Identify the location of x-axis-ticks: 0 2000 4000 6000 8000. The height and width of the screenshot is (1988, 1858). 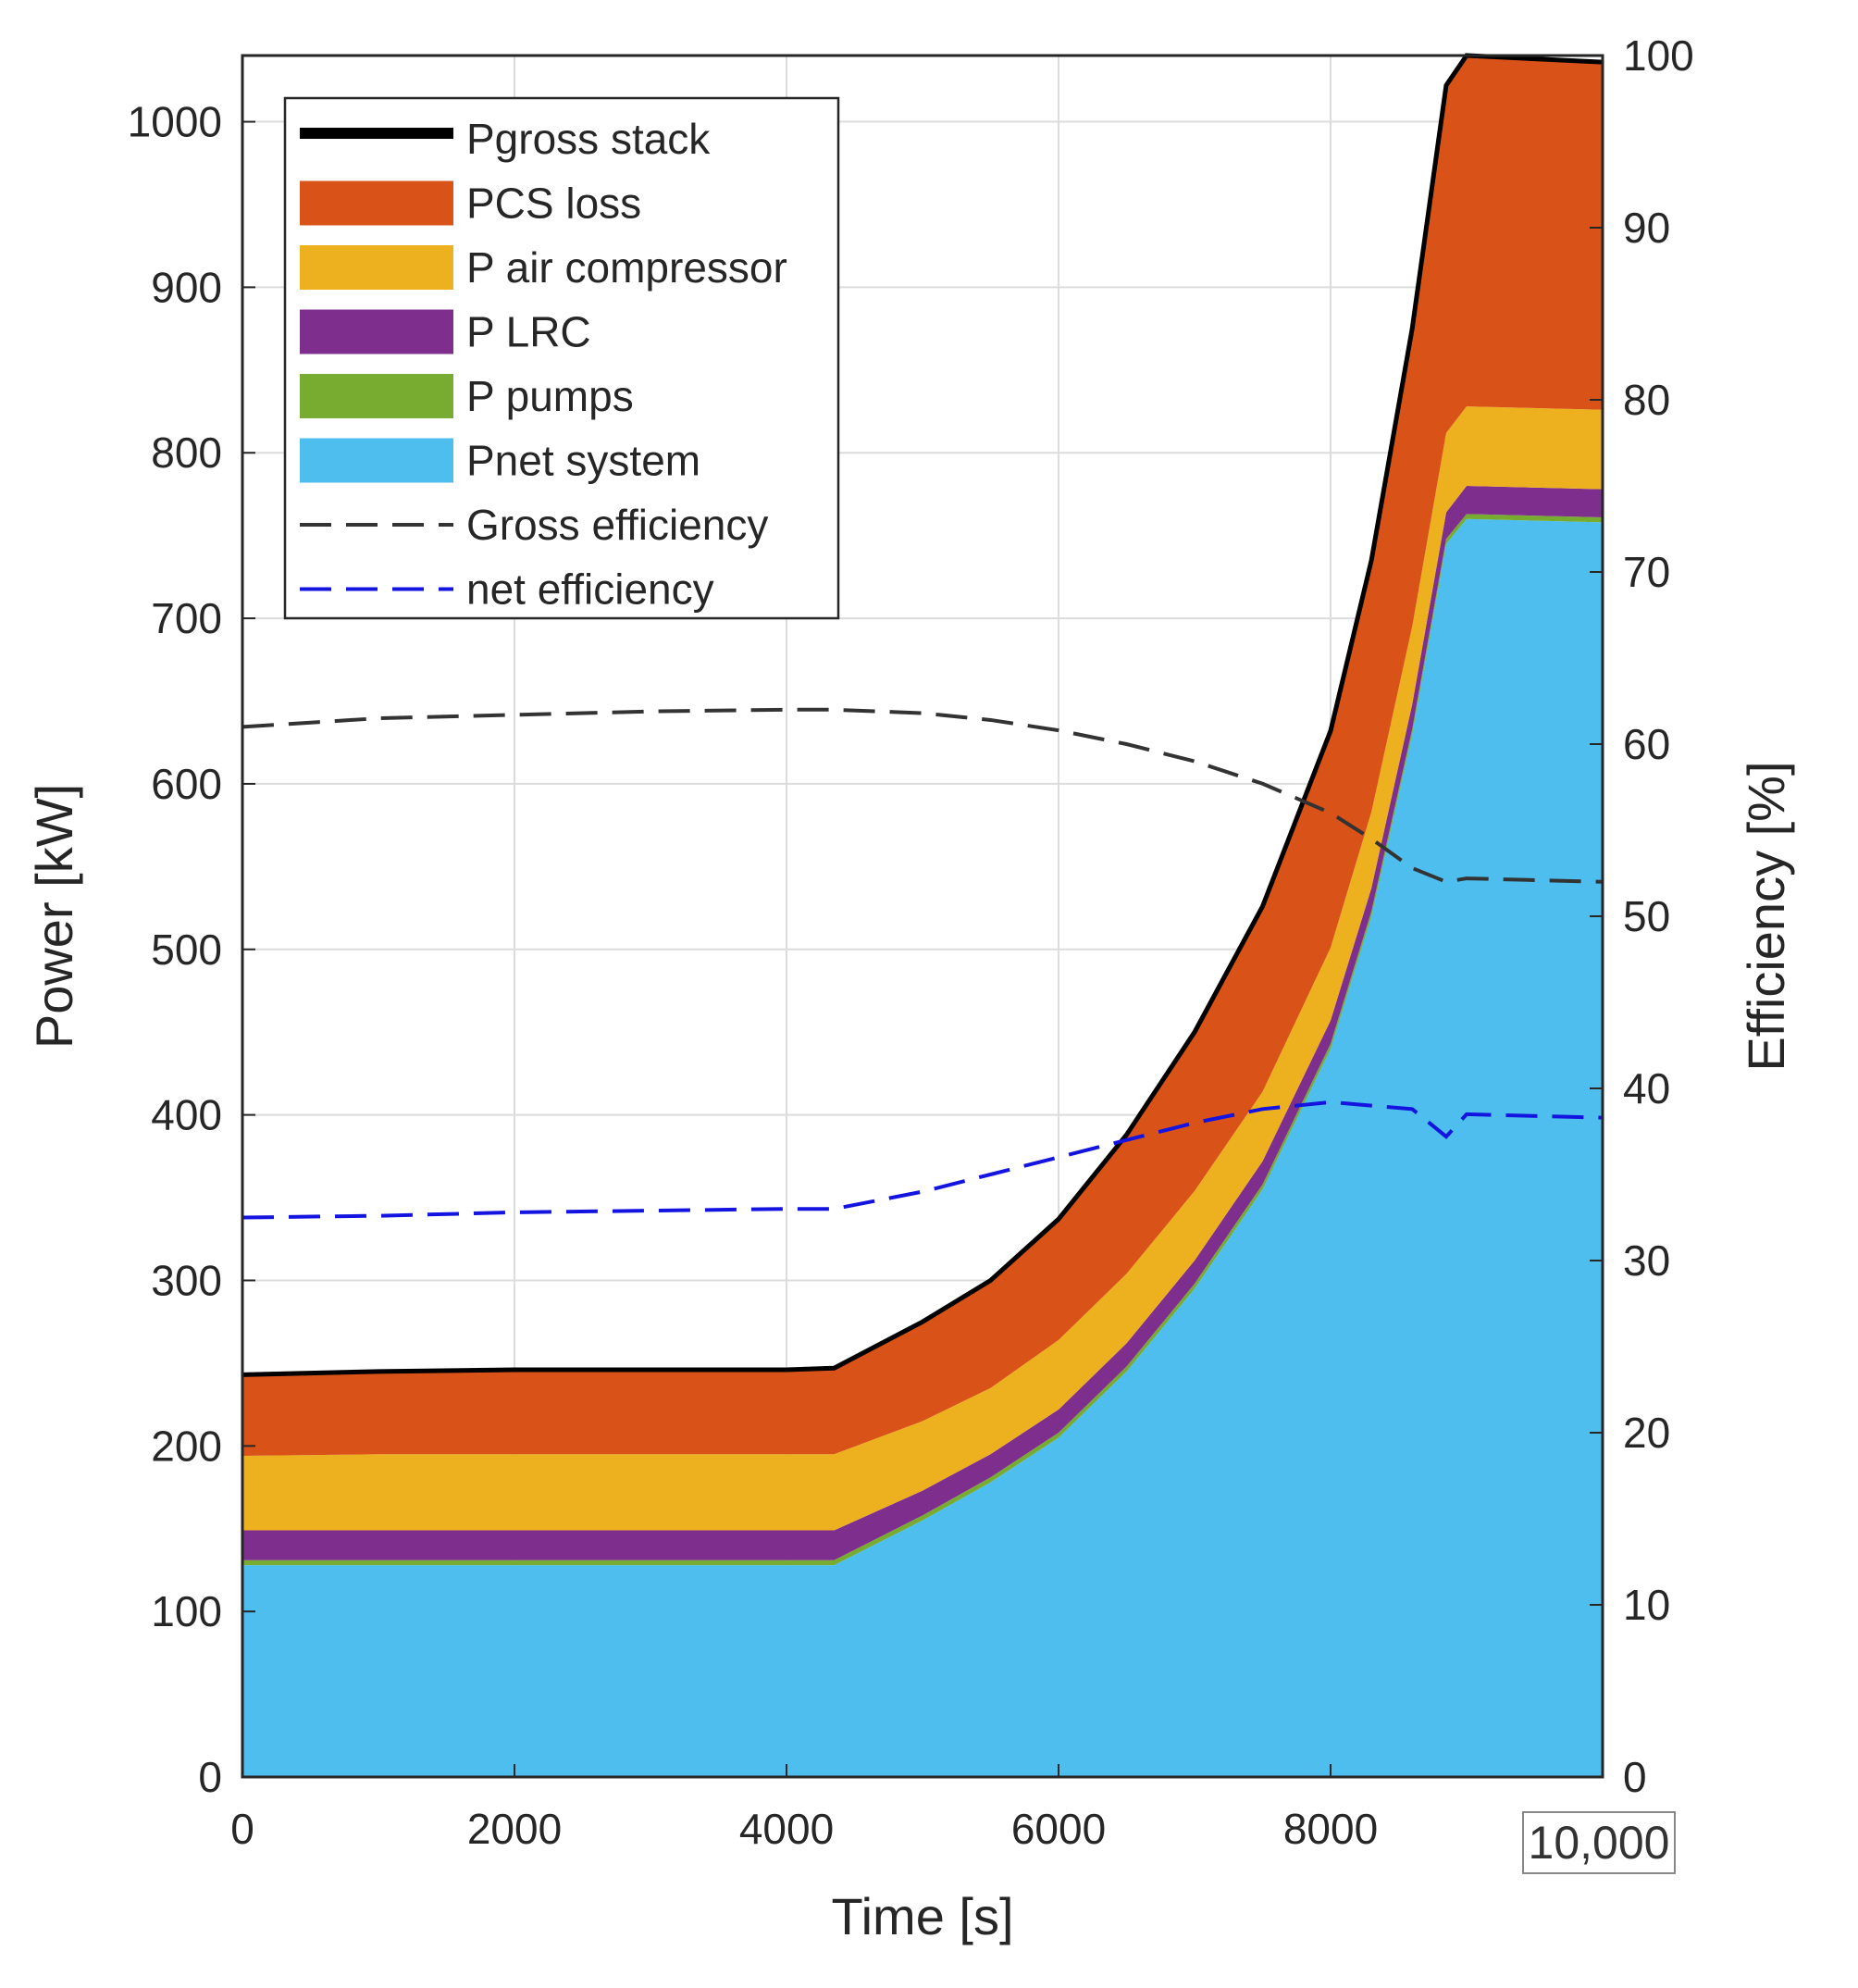
(804, 1808).